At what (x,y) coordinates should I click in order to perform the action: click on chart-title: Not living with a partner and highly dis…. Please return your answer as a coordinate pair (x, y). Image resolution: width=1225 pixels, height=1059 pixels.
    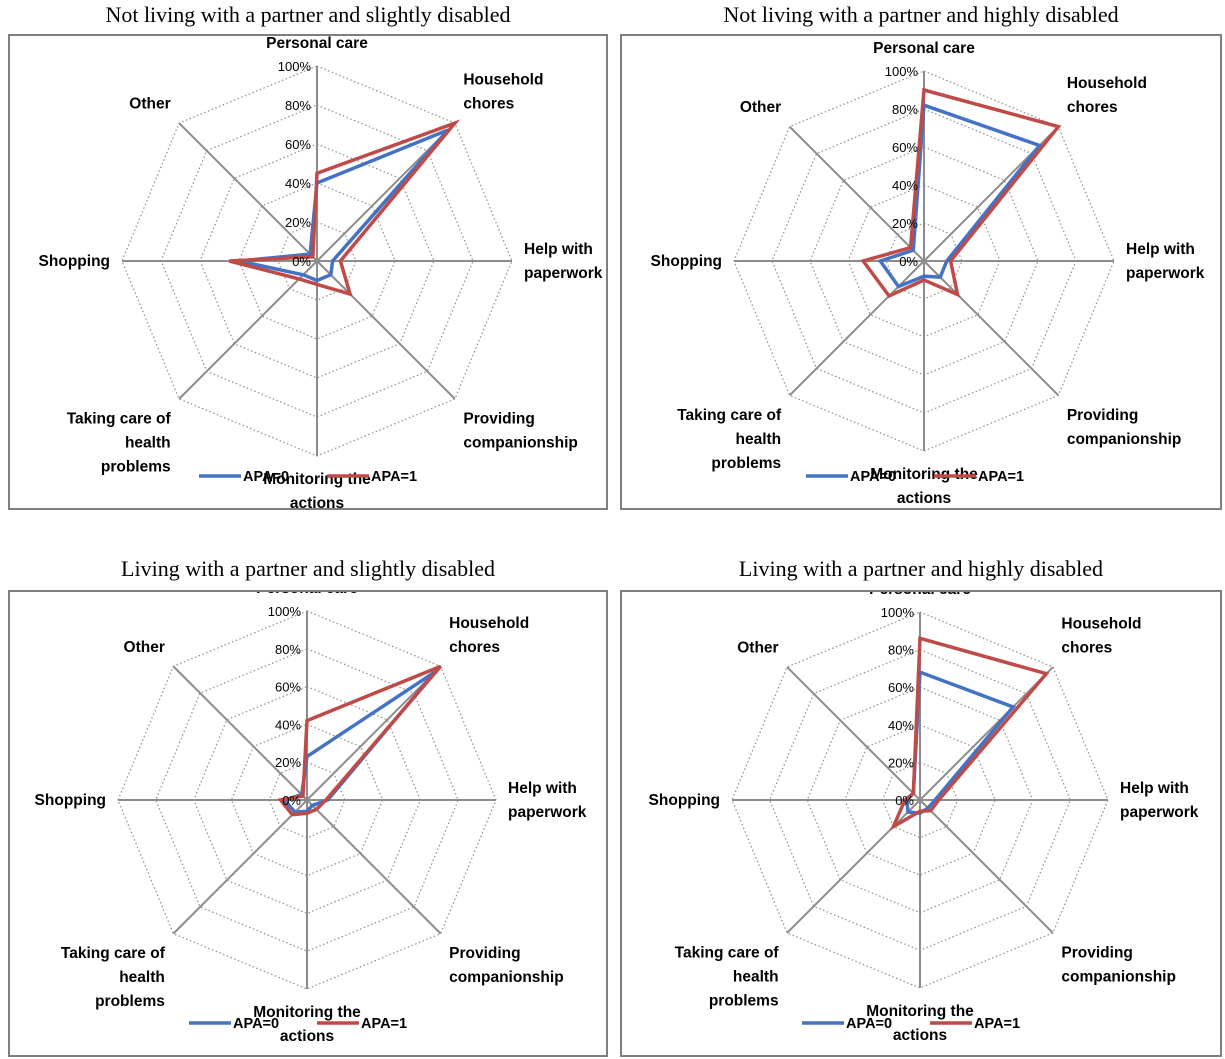
    Looking at the image, I should click on (921, 14).